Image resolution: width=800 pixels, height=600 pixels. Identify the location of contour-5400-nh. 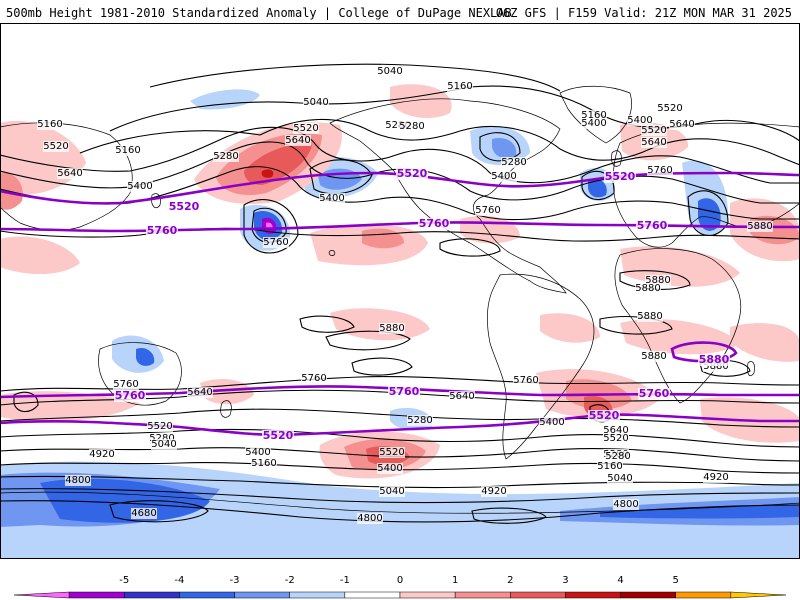
(400, 155).